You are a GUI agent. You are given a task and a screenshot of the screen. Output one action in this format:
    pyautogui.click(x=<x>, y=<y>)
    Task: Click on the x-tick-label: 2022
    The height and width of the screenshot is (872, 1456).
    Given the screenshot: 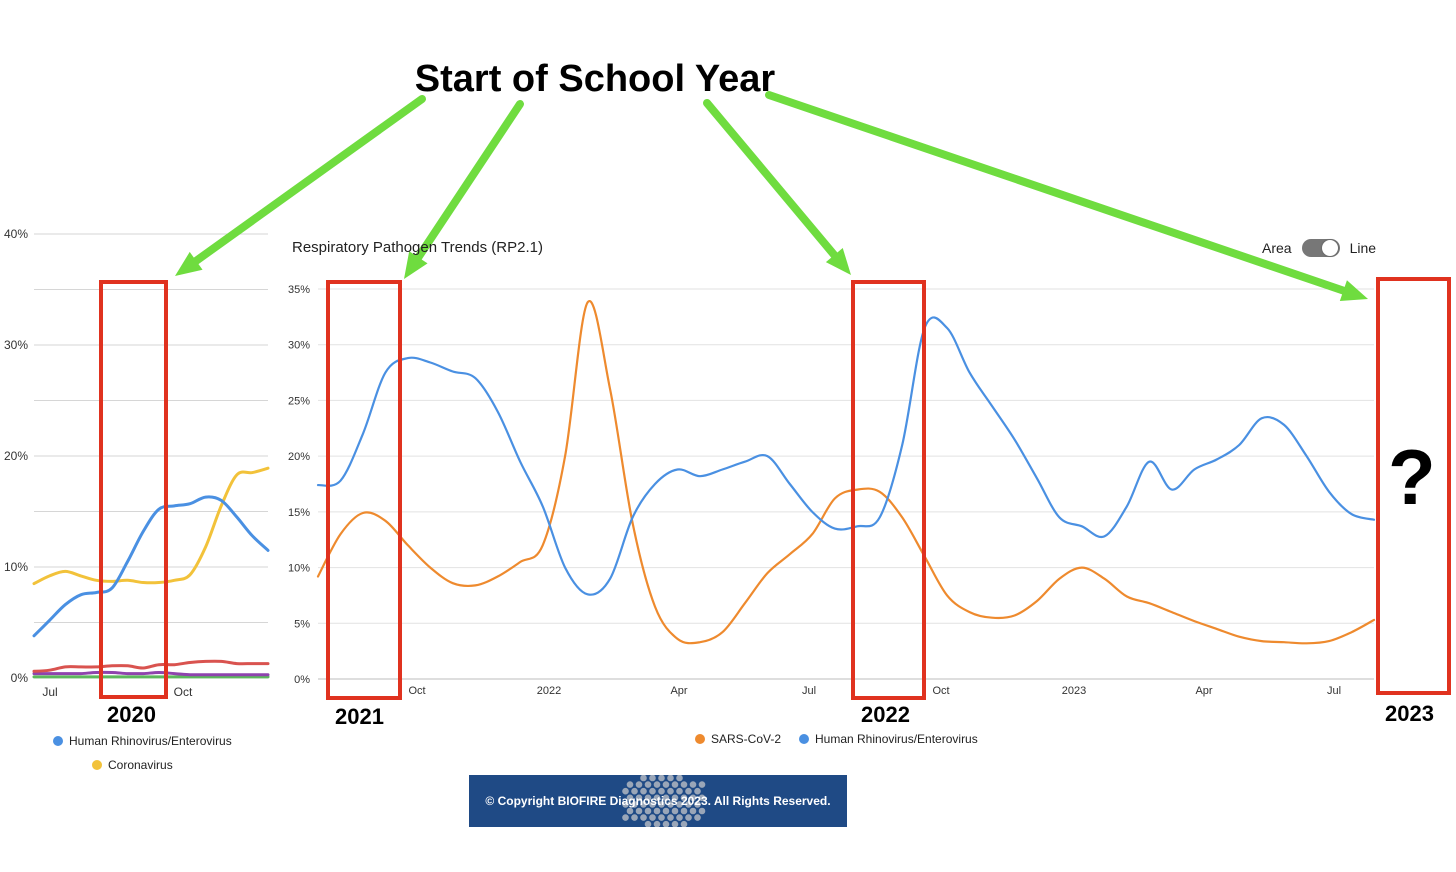 What is the action you would take?
    pyautogui.click(x=549, y=691)
    